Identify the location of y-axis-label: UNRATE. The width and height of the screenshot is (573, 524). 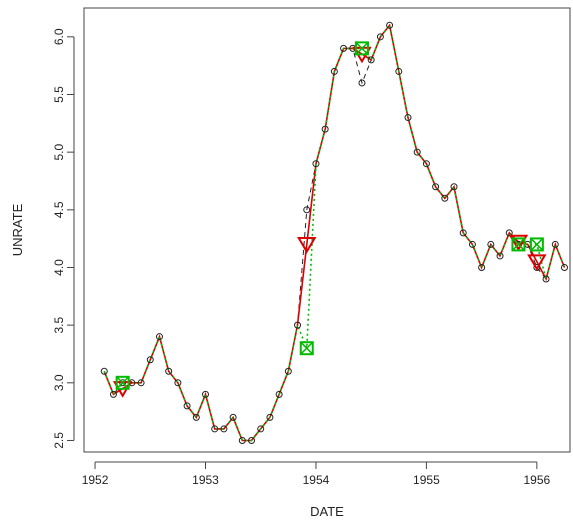
(17, 229).